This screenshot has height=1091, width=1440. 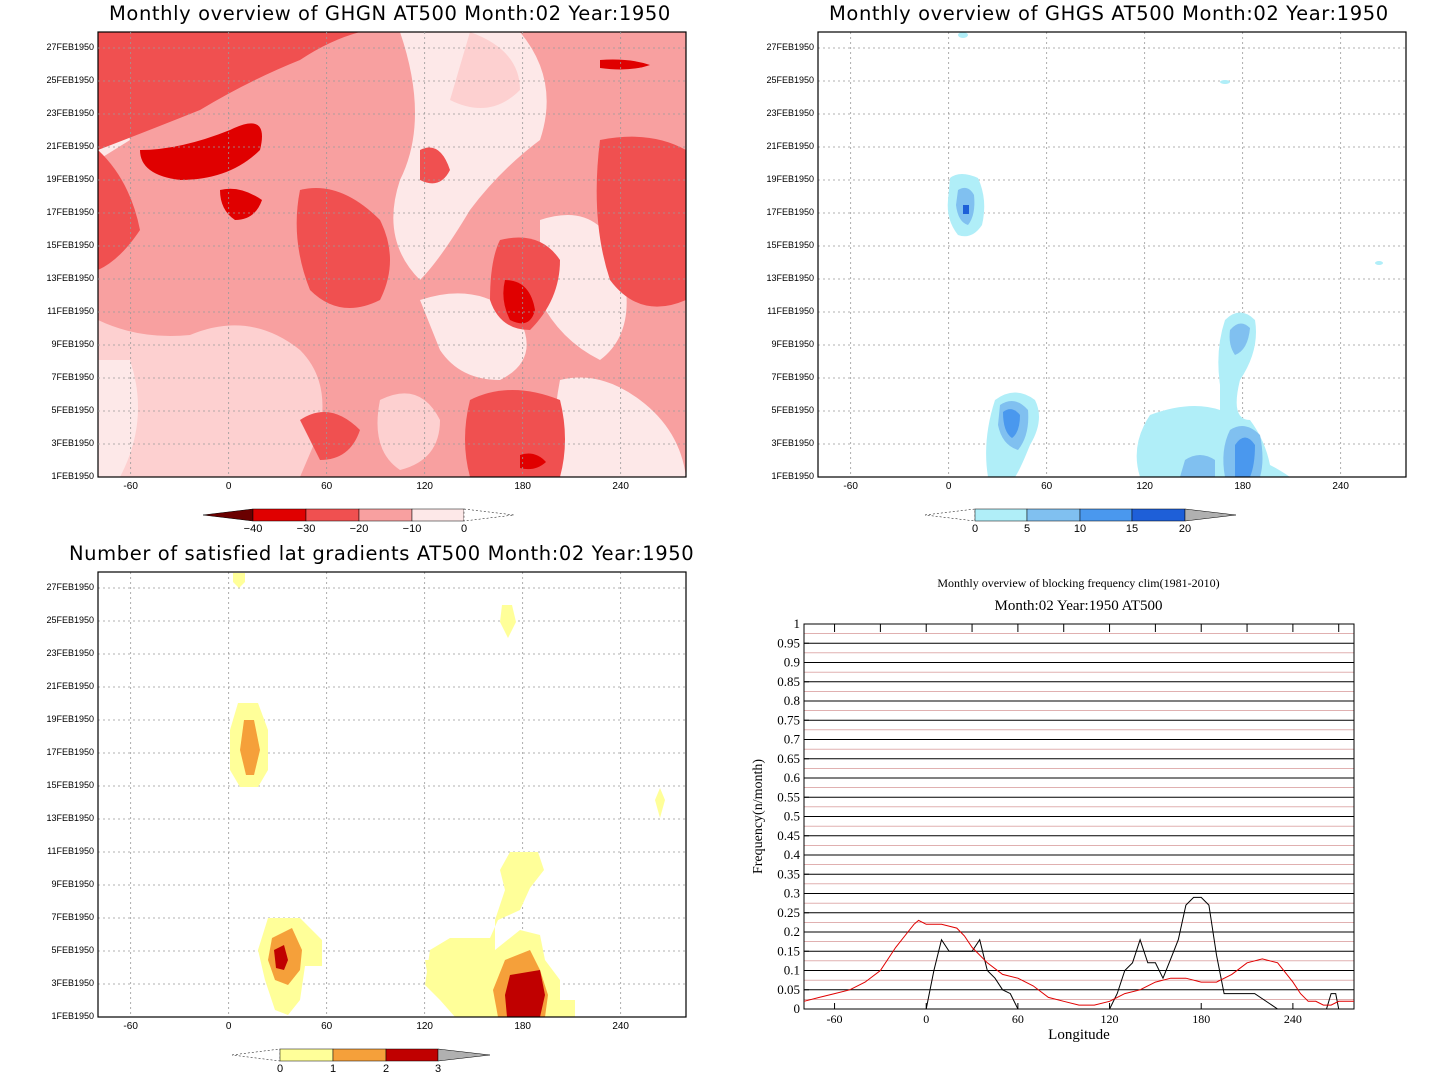 What do you see at coordinates (70, 146) in the screenshot?
I see `ghgn-y-tick-label: 21FEB1950` at bounding box center [70, 146].